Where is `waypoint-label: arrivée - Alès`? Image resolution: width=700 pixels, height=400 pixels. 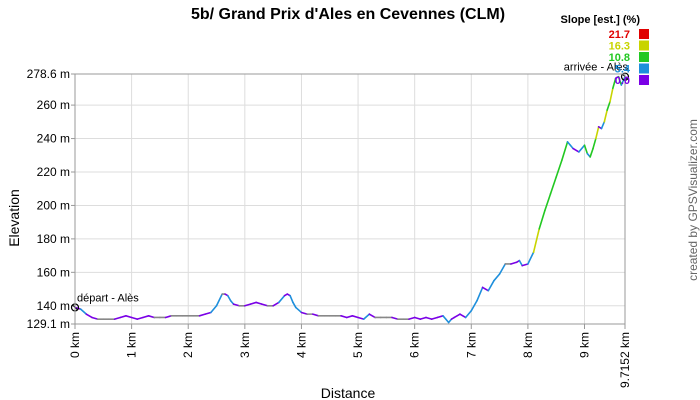
waypoint-label: arrivée - Alès is located at coordinates (596, 68).